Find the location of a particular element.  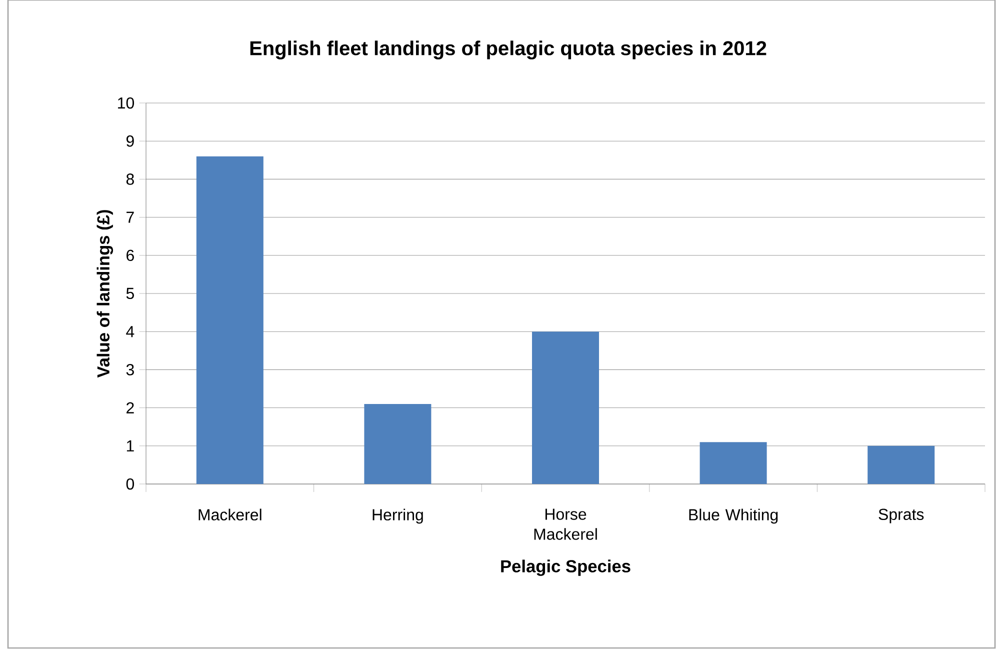

y-tick-label: 4 is located at coordinates (130, 332).